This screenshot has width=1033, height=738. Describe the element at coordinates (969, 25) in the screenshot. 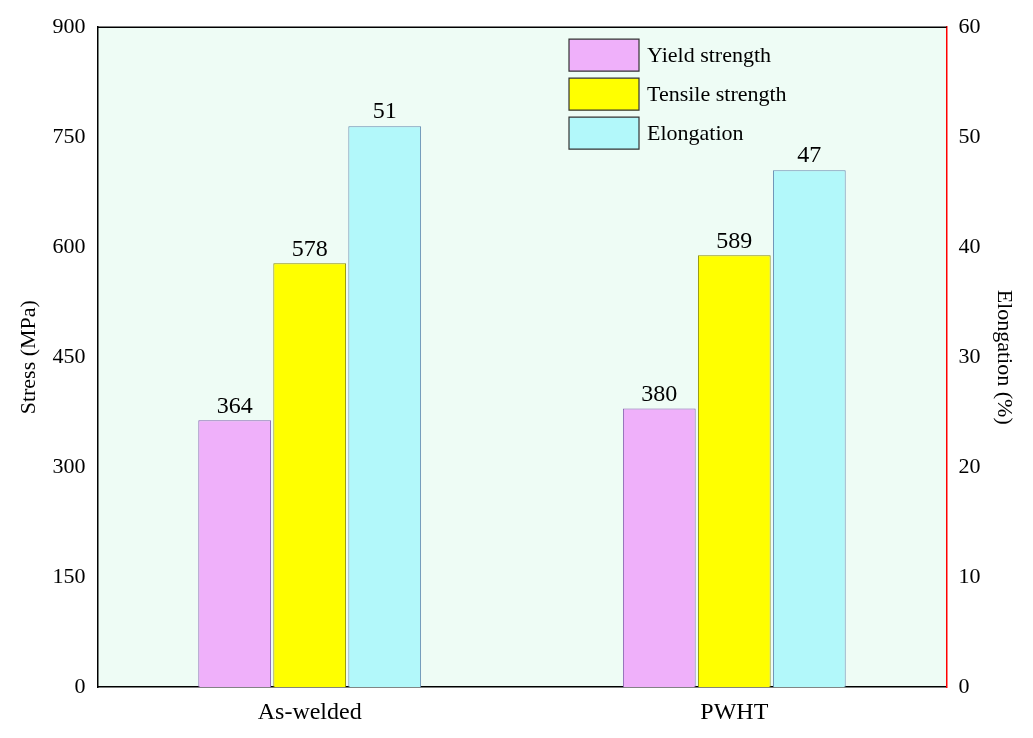

I see `y2-tick-label: 60` at that location.